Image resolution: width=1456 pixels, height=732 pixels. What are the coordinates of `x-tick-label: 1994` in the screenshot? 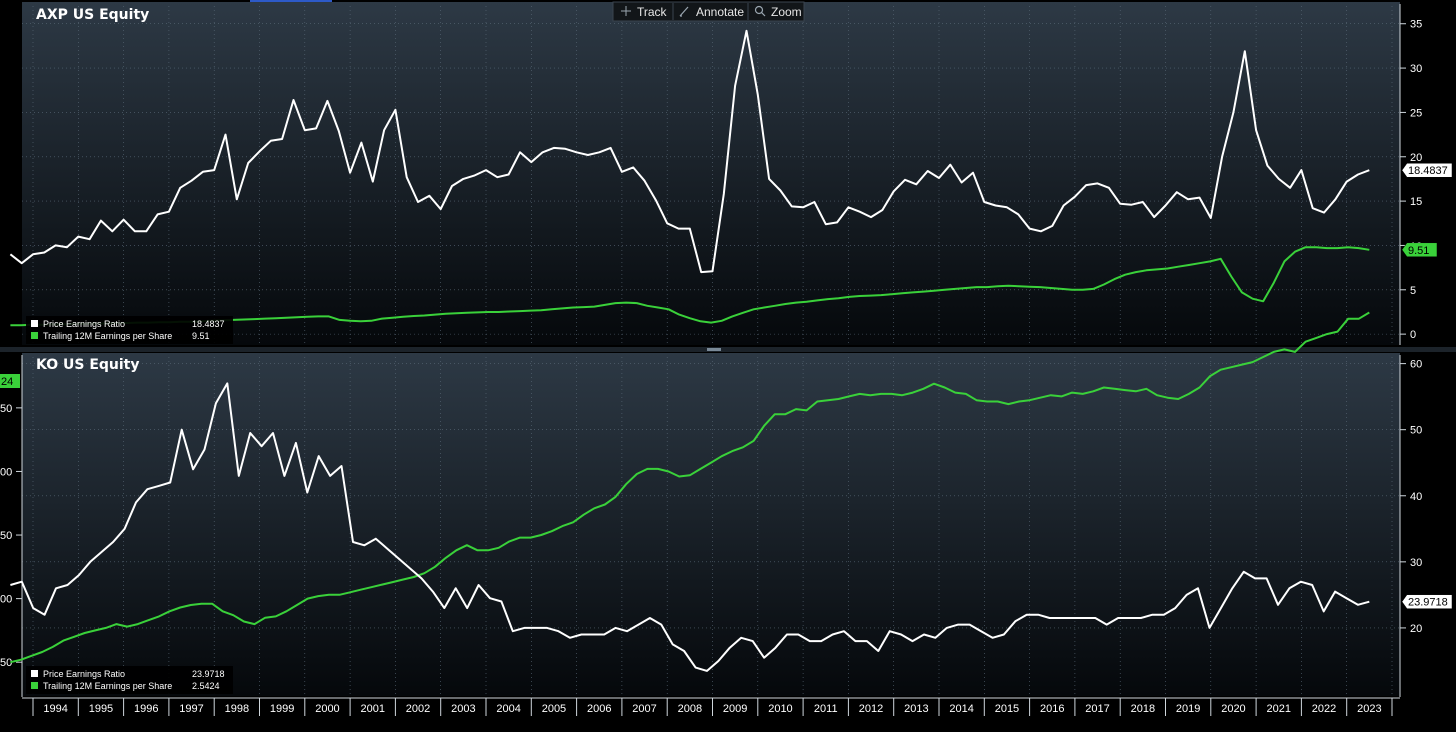 It's located at (55, 709).